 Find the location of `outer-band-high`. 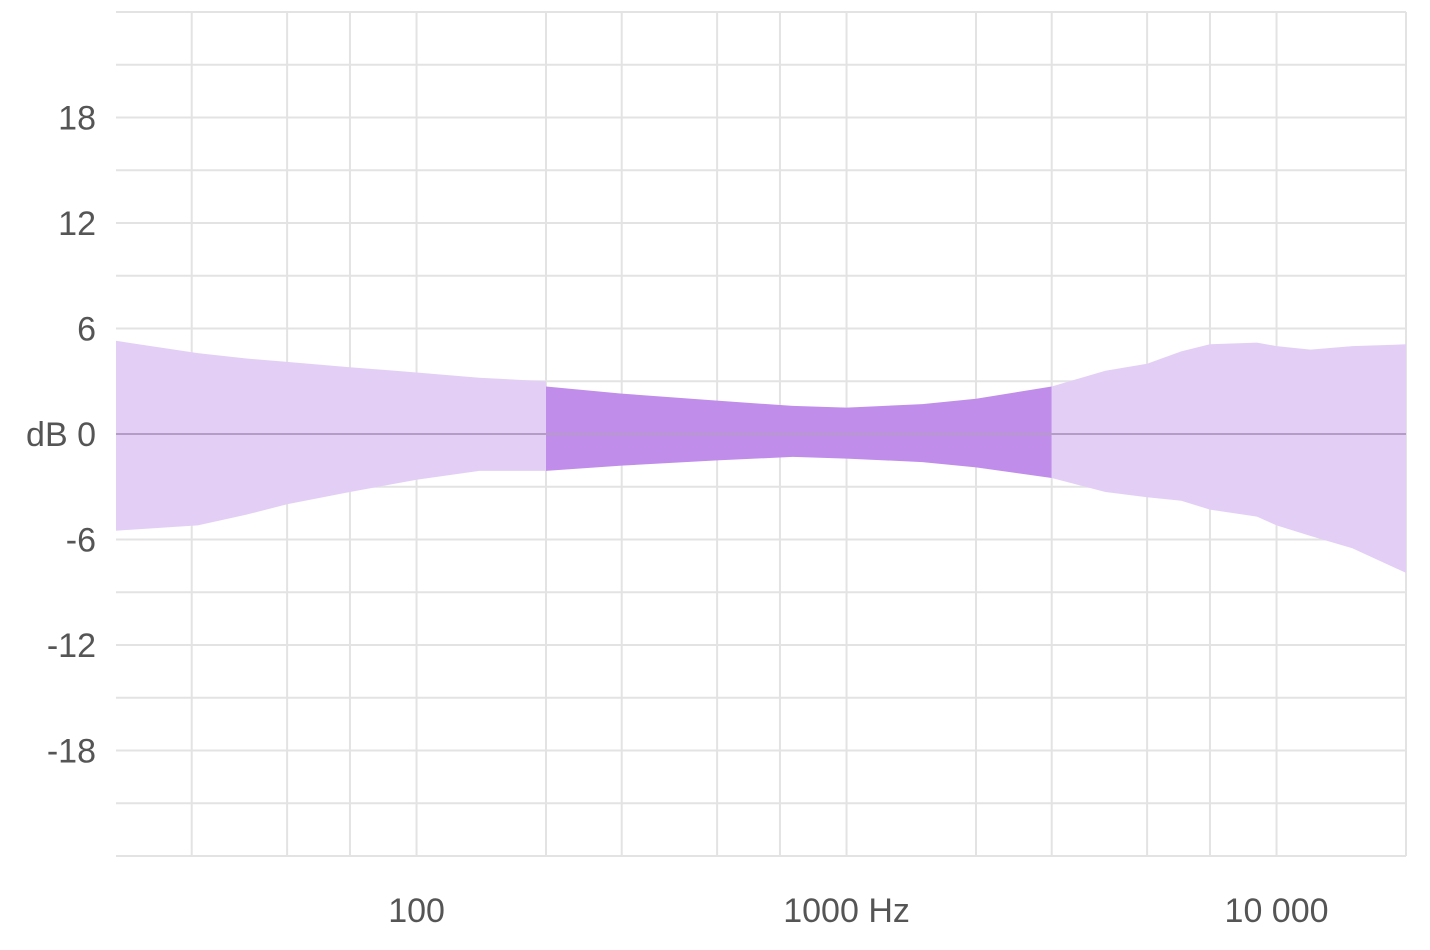

outer-band-high is located at coordinates (1228, 457).